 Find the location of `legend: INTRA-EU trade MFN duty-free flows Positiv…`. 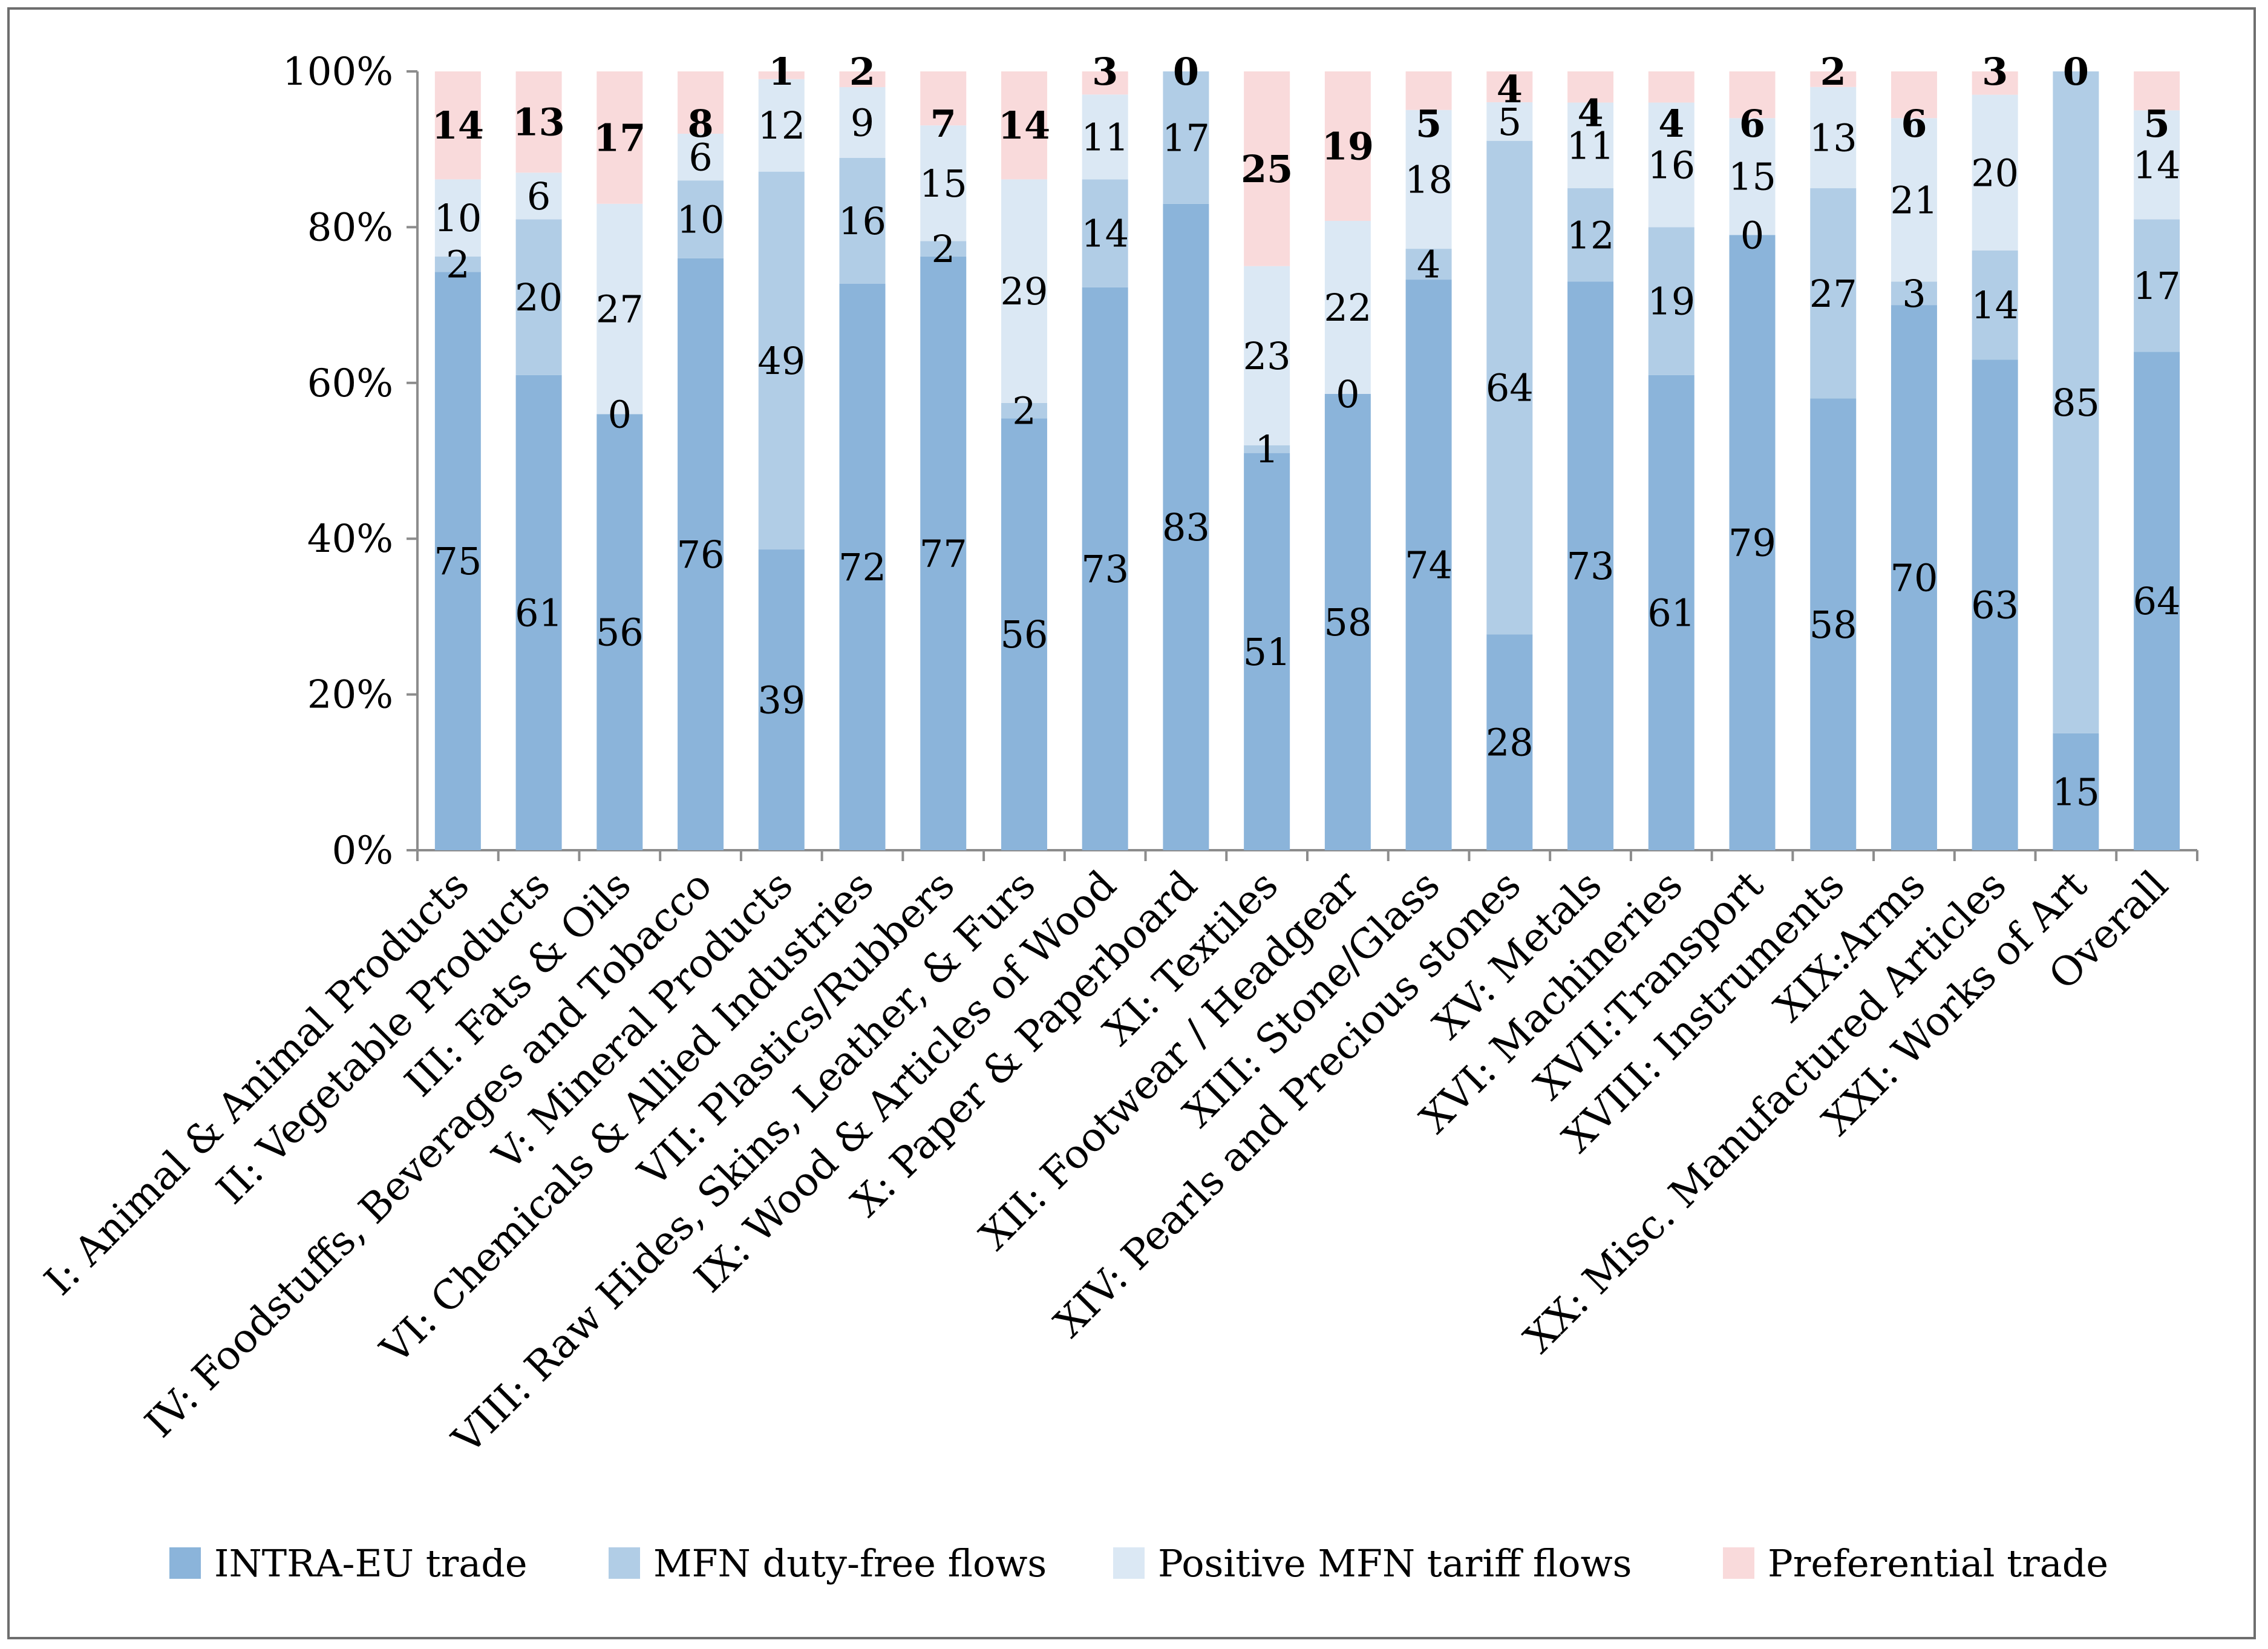

legend: INTRA-EU trade MFN duty-free flows Positiv… is located at coordinates (1138, 1563).